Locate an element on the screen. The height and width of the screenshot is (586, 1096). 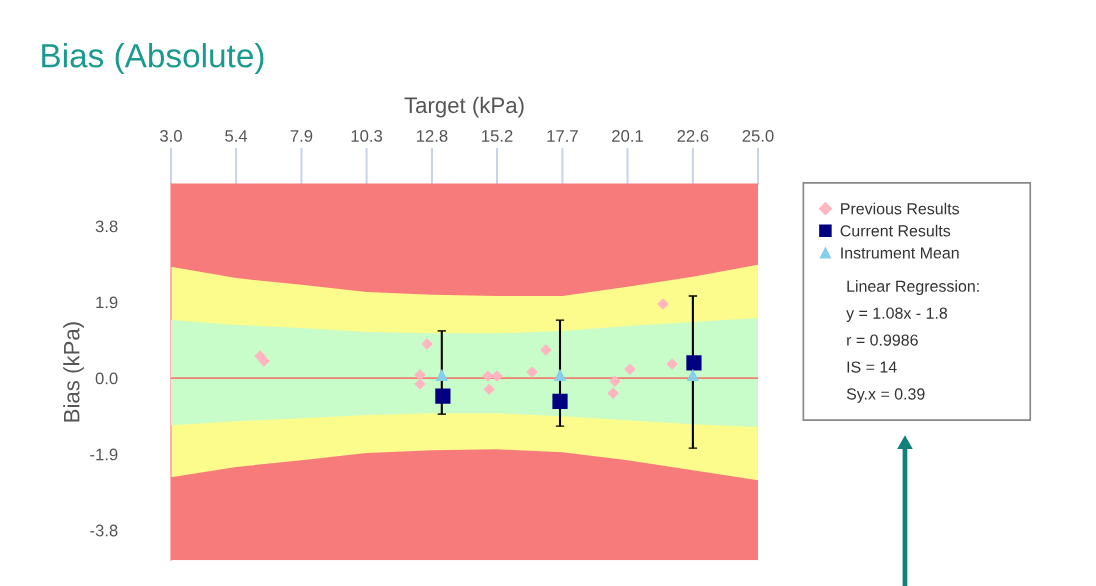
y-tick-label: 1.9 is located at coordinates (107, 302).